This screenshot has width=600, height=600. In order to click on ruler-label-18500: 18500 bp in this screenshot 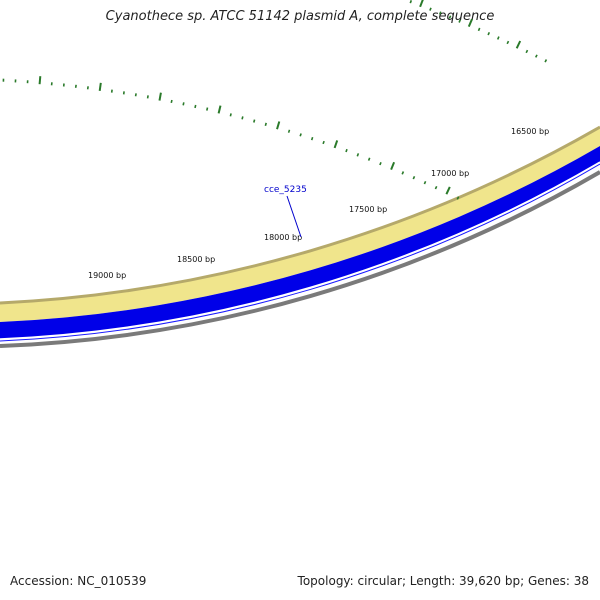, I will do `click(196, 259)`.